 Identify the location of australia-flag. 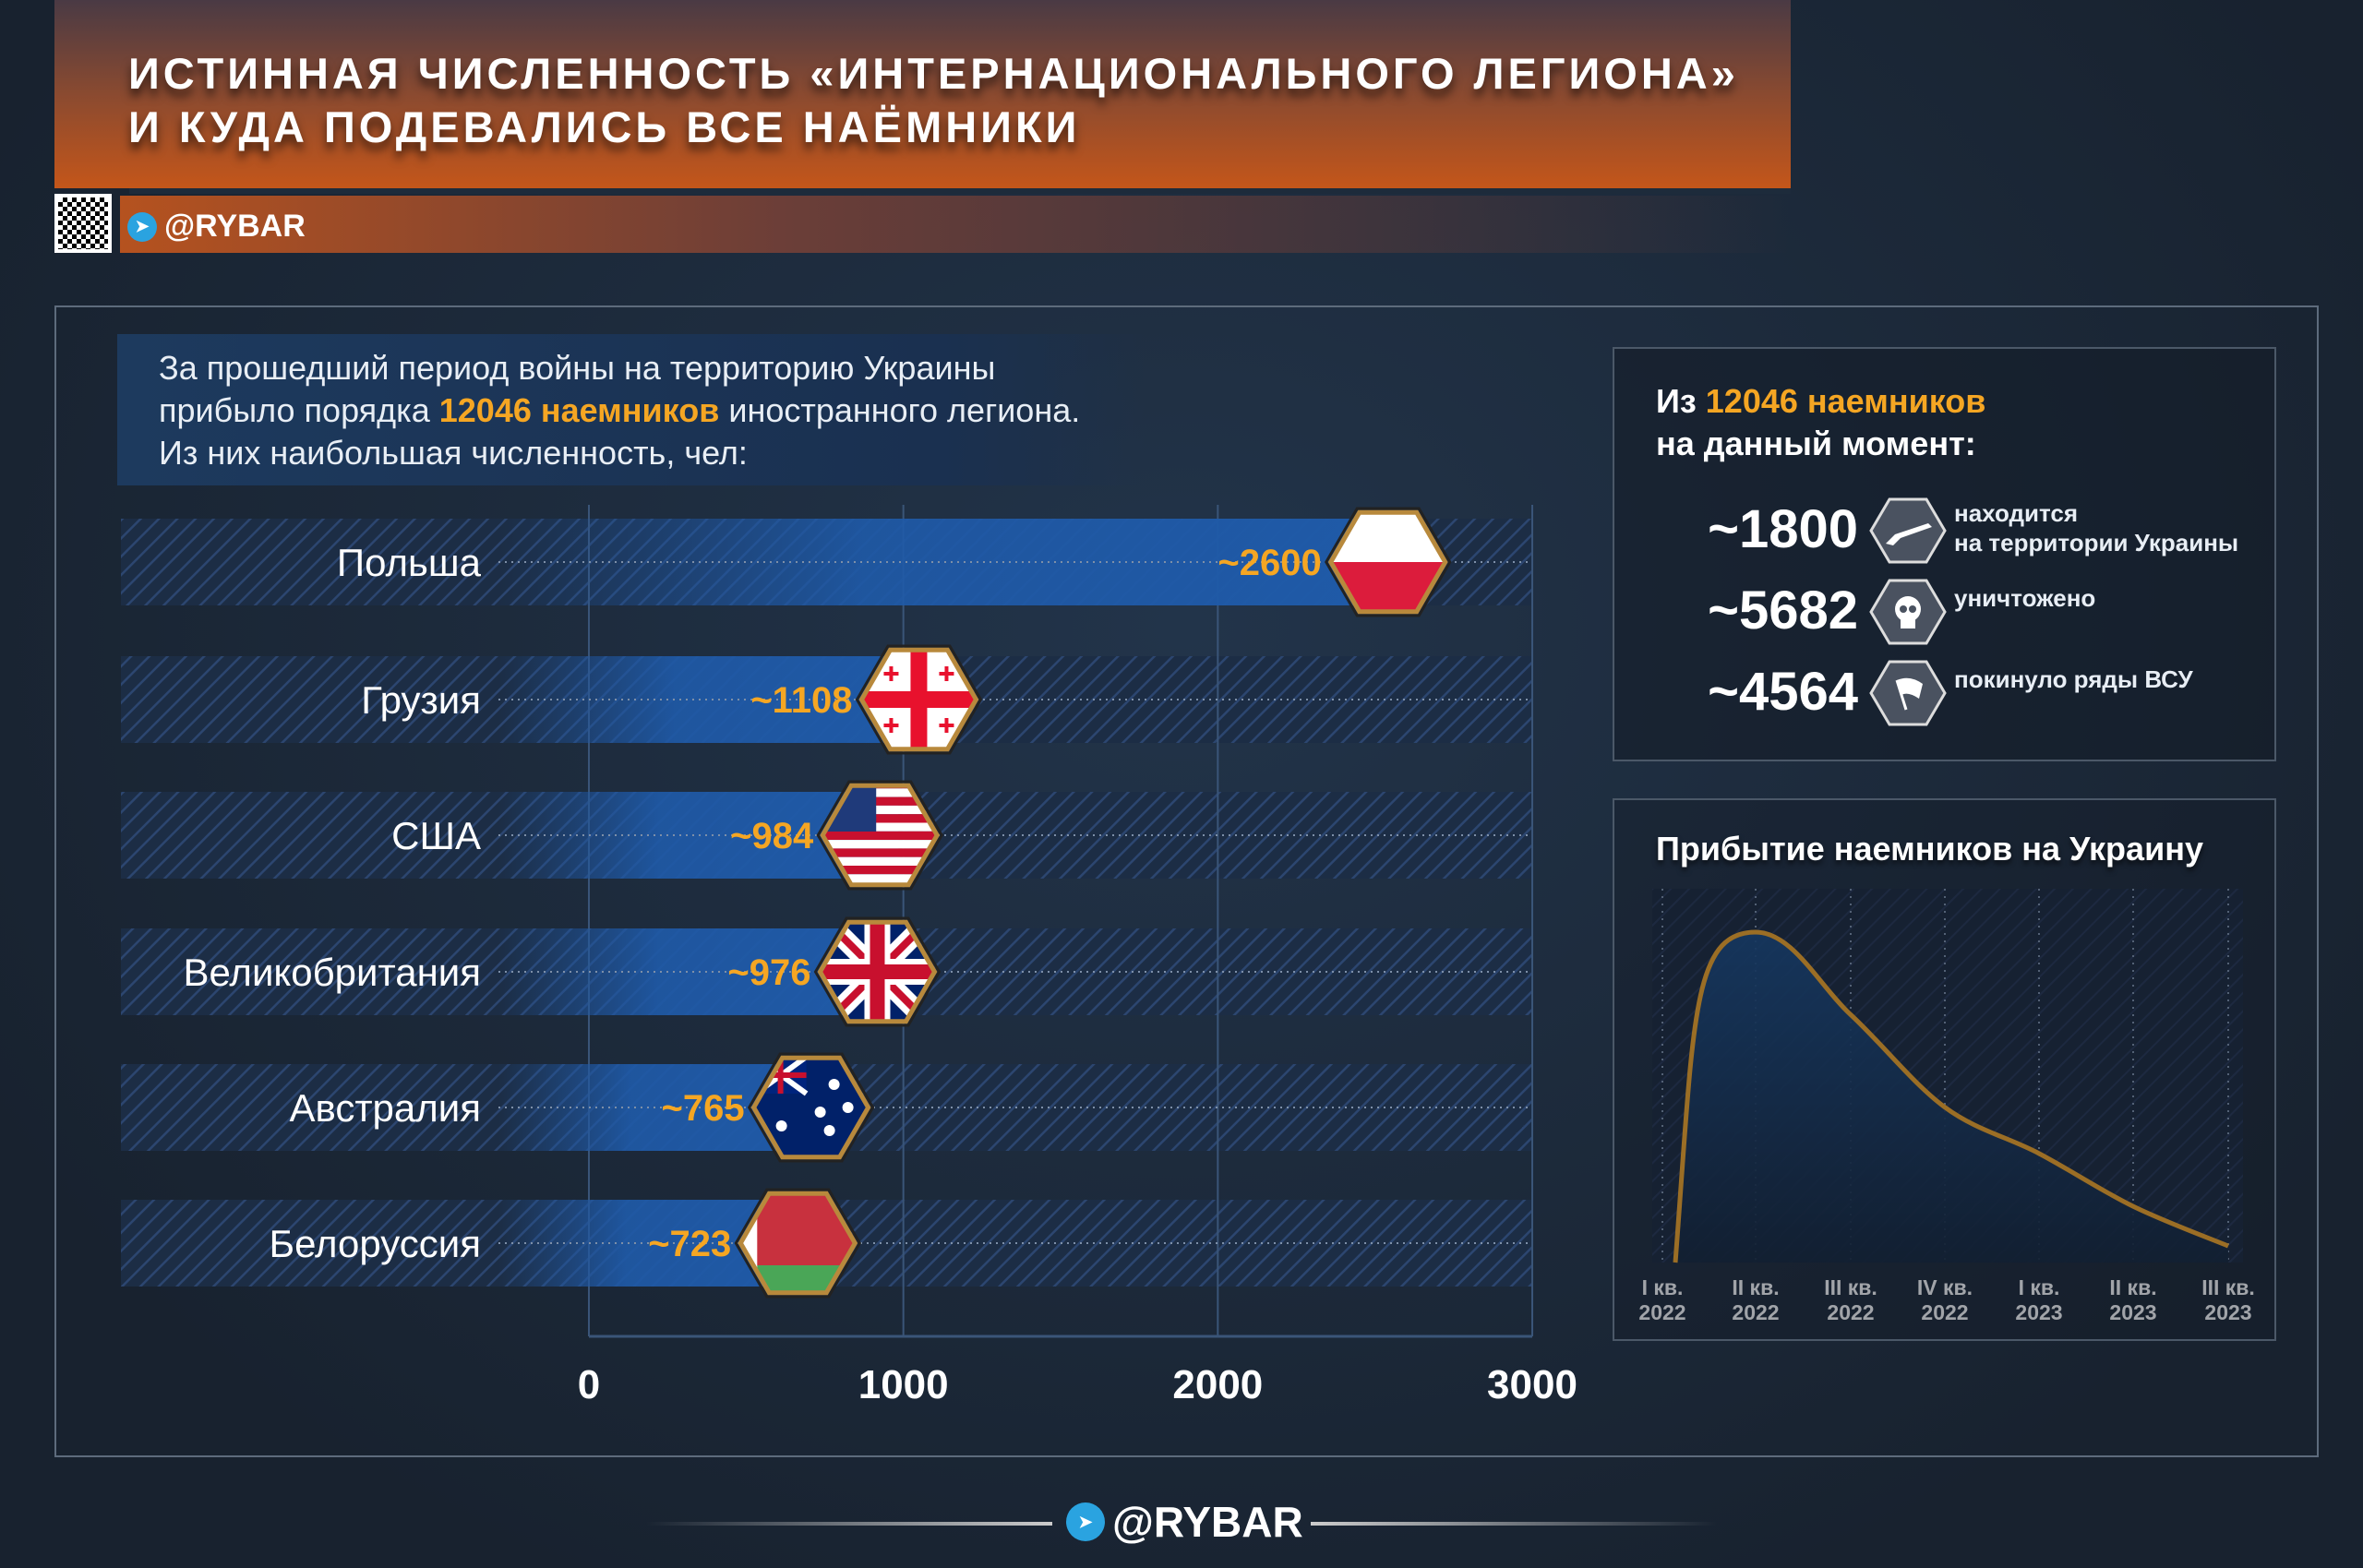
(811, 1108).